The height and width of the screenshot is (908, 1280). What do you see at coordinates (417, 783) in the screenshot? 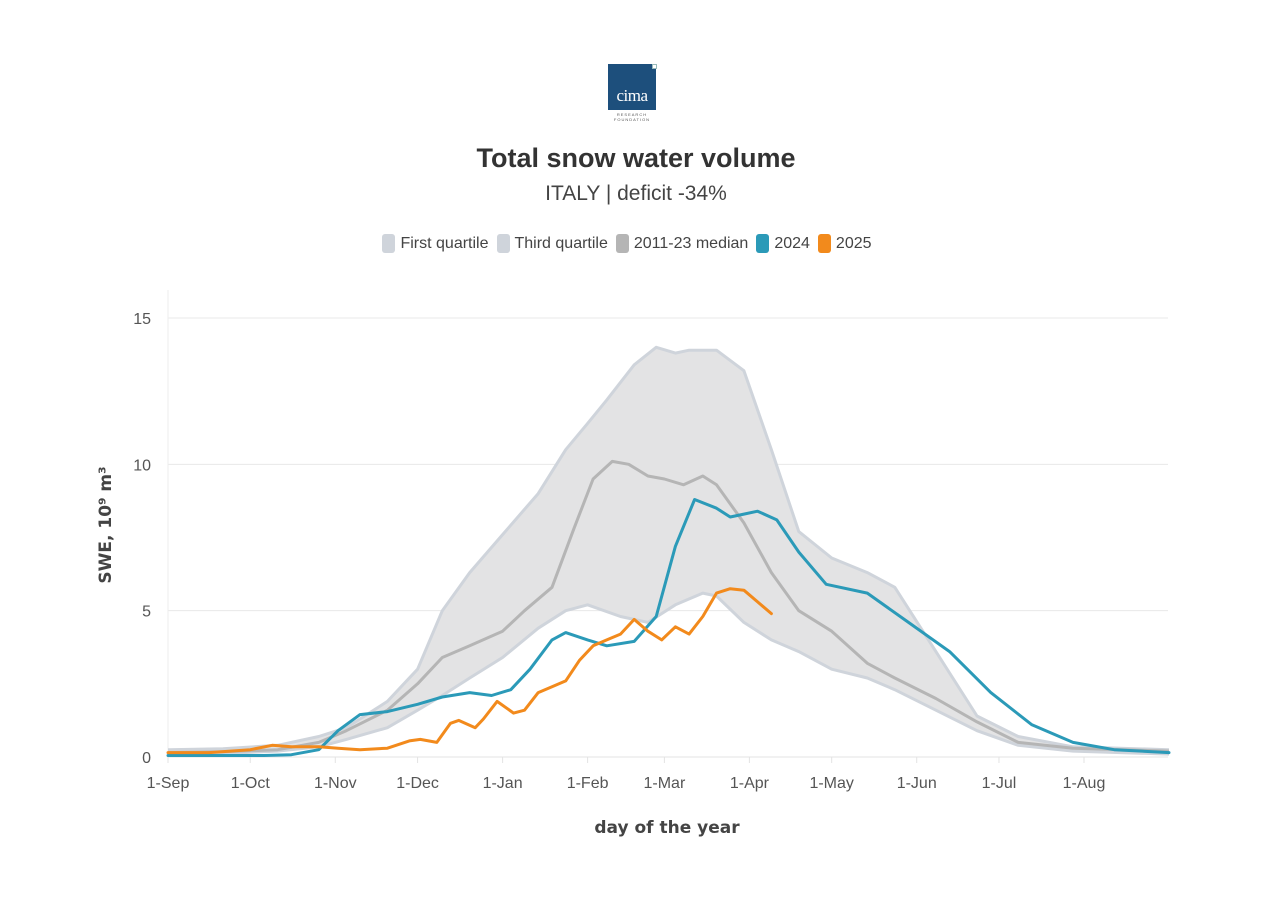
I see `x-tick-label: 1-Dec` at bounding box center [417, 783].